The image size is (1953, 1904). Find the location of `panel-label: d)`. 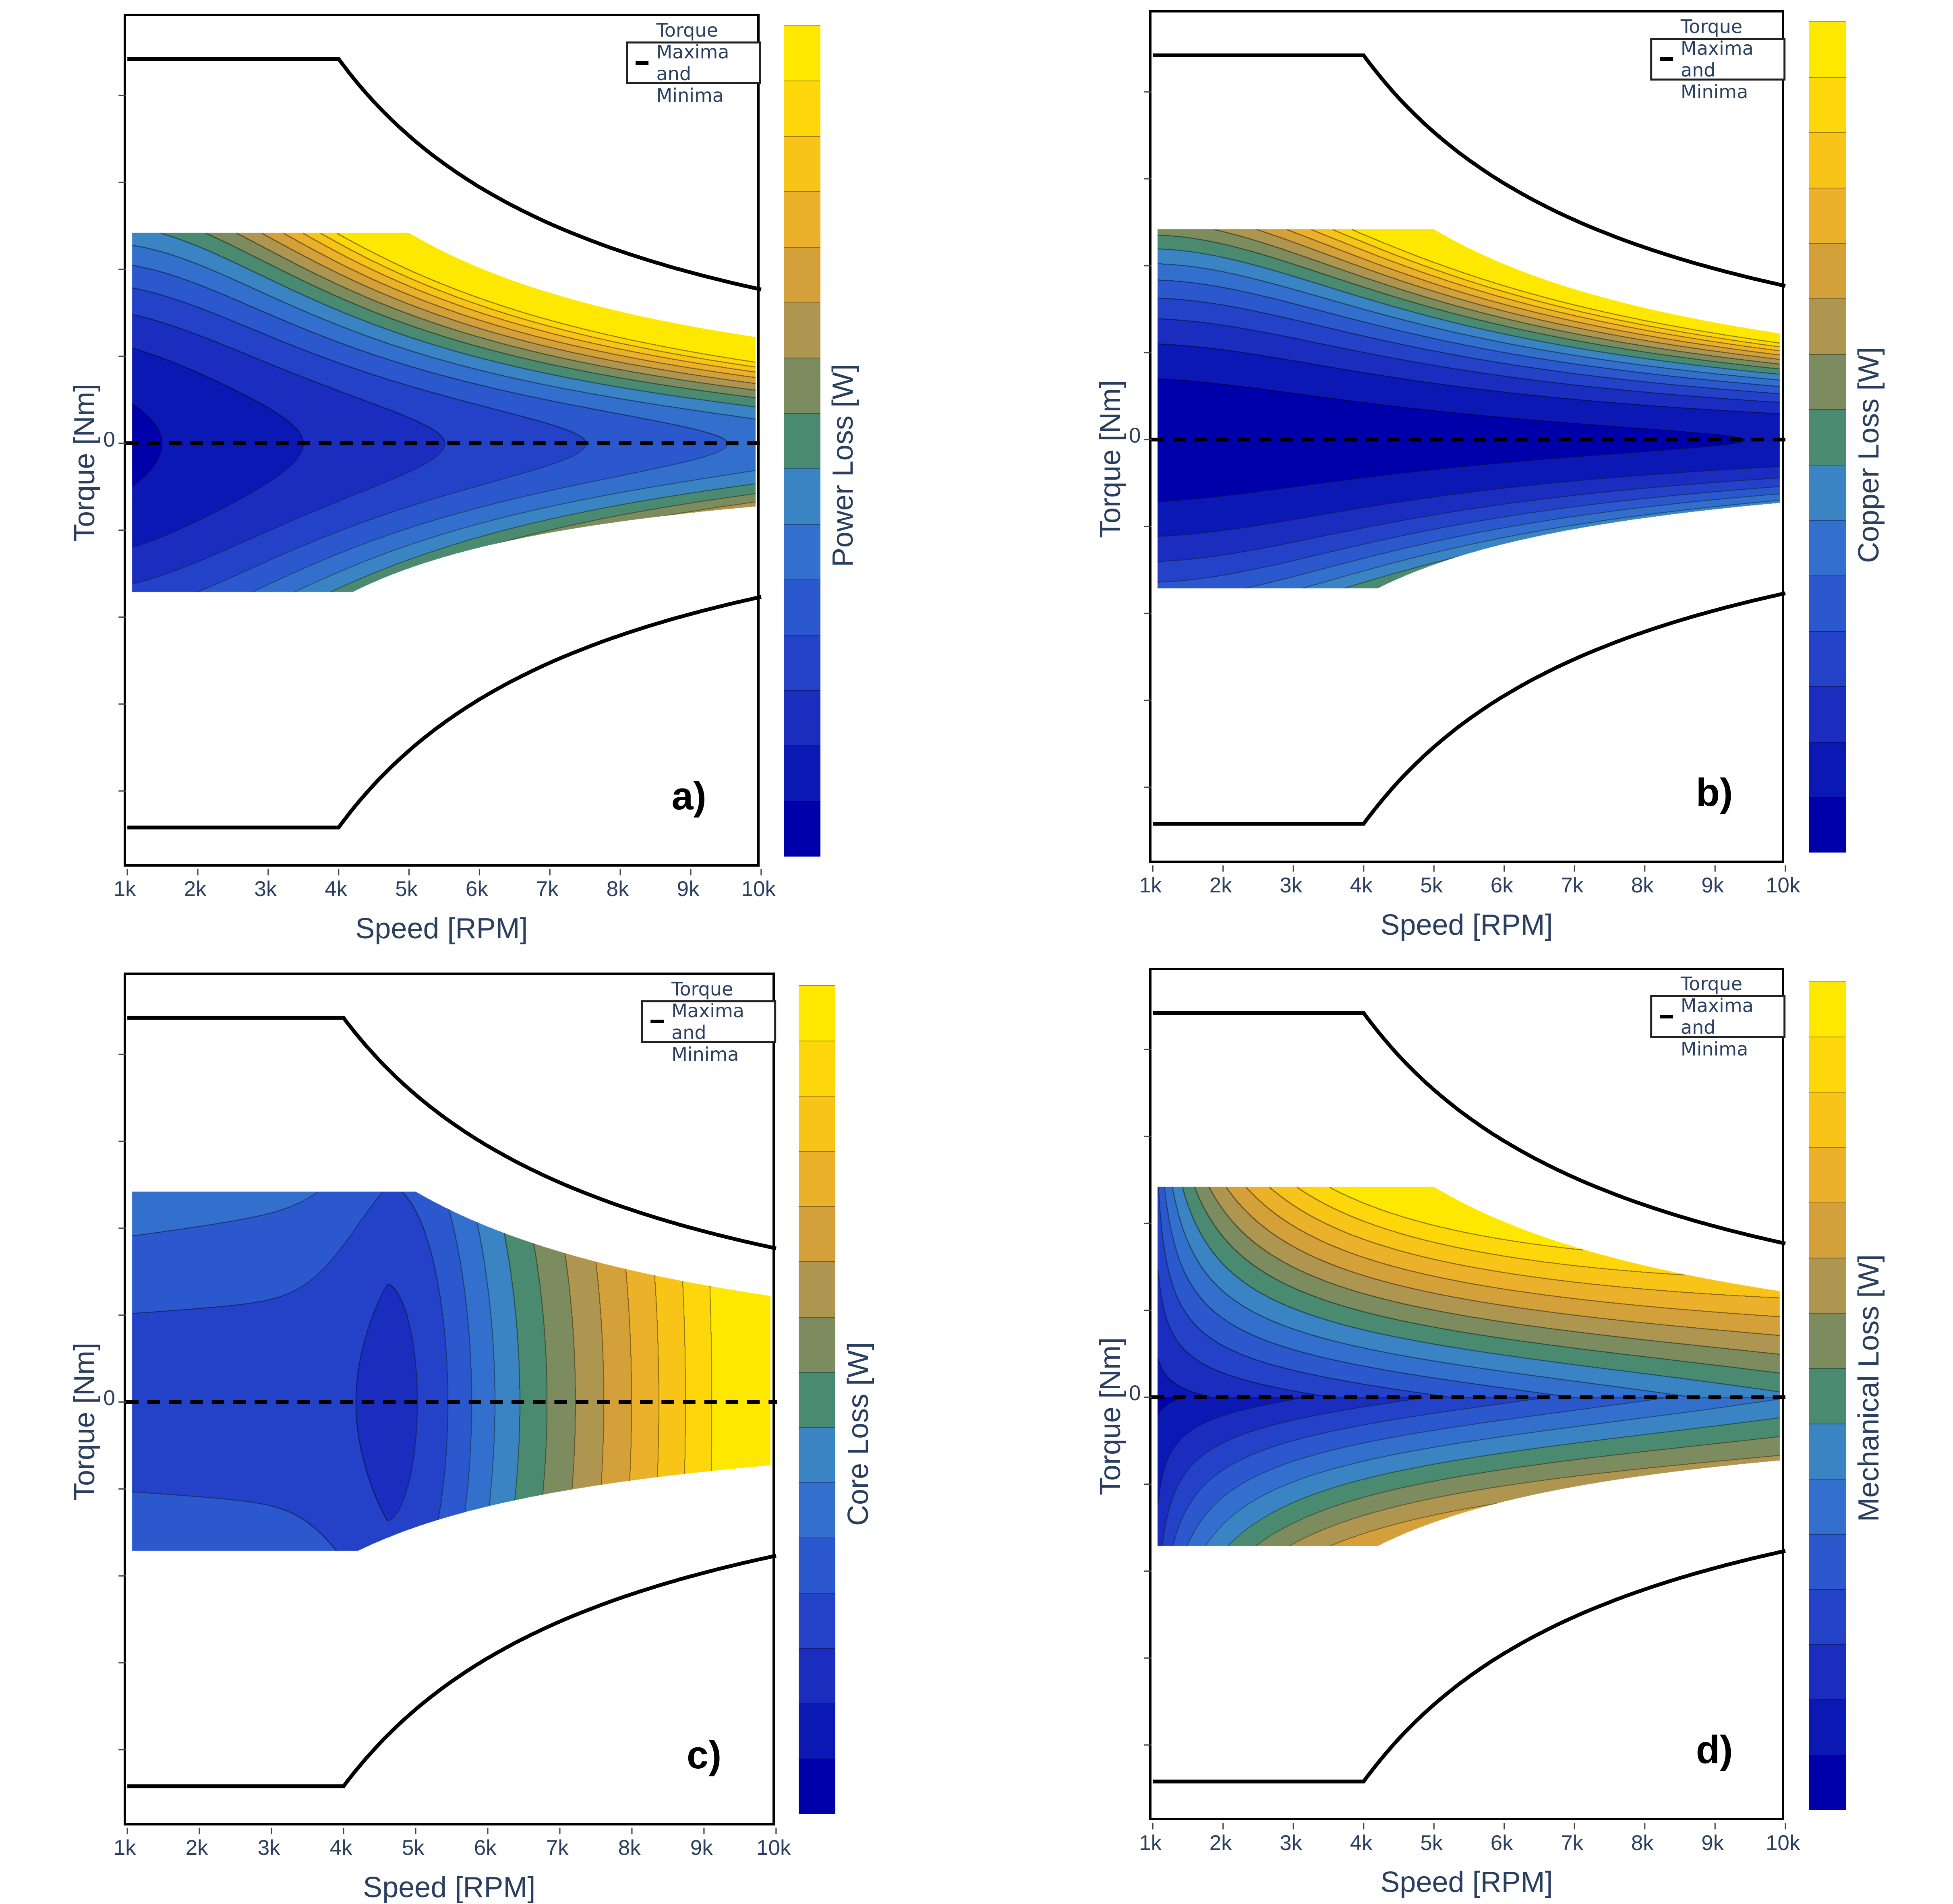

panel-label: d) is located at coordinates (1714, 1750).